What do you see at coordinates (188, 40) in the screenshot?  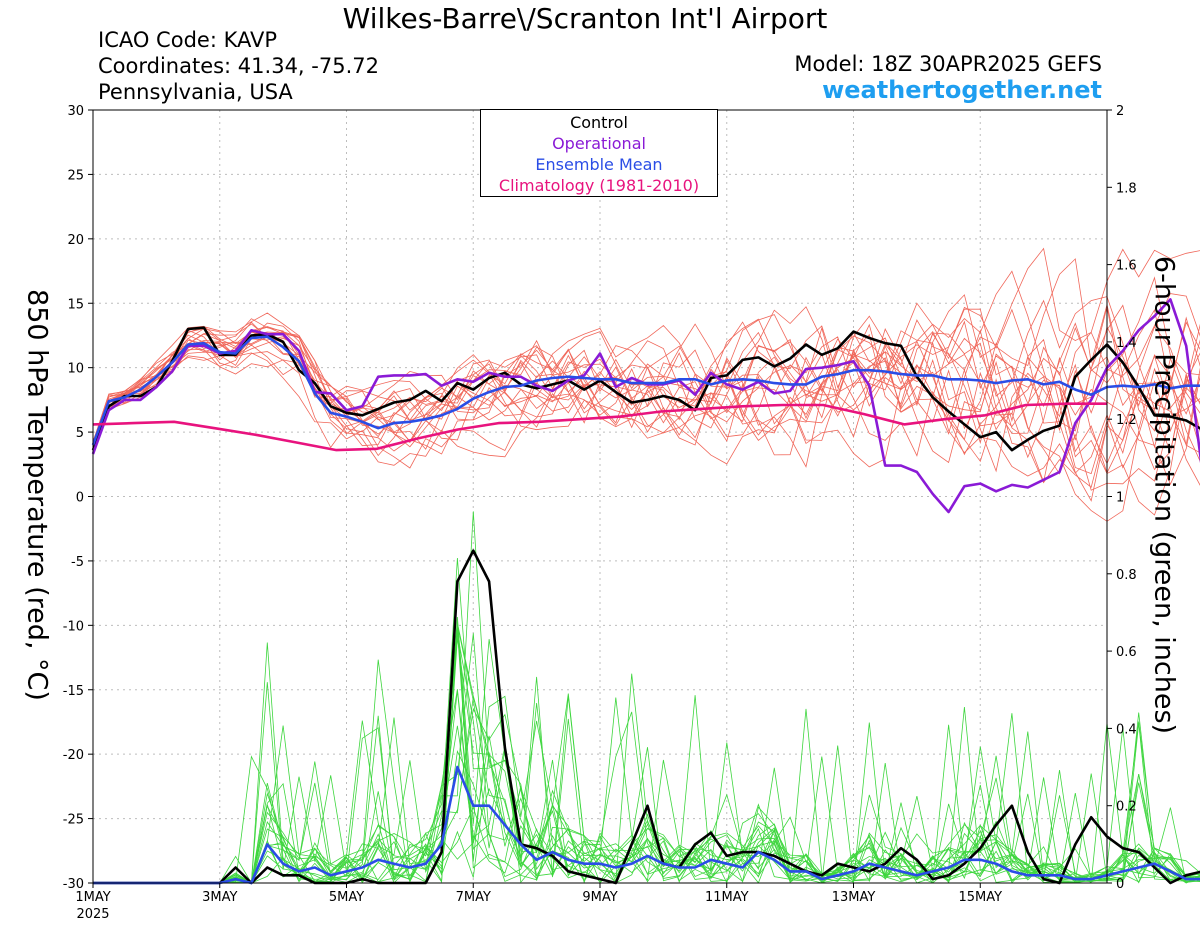 I see `icao-code: ICAO Code: KAVP` at bounding box center [188, 40].